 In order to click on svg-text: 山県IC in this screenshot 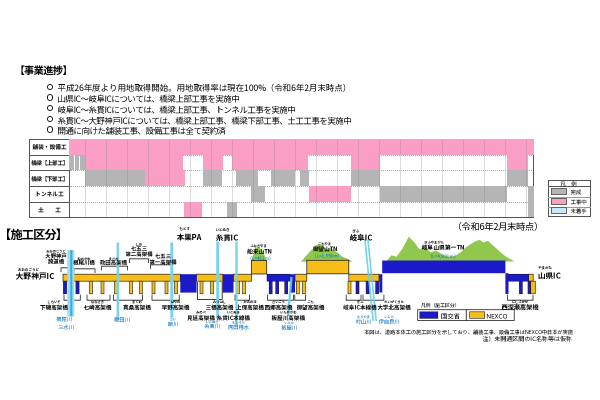, I will do `click(550, 275)`.